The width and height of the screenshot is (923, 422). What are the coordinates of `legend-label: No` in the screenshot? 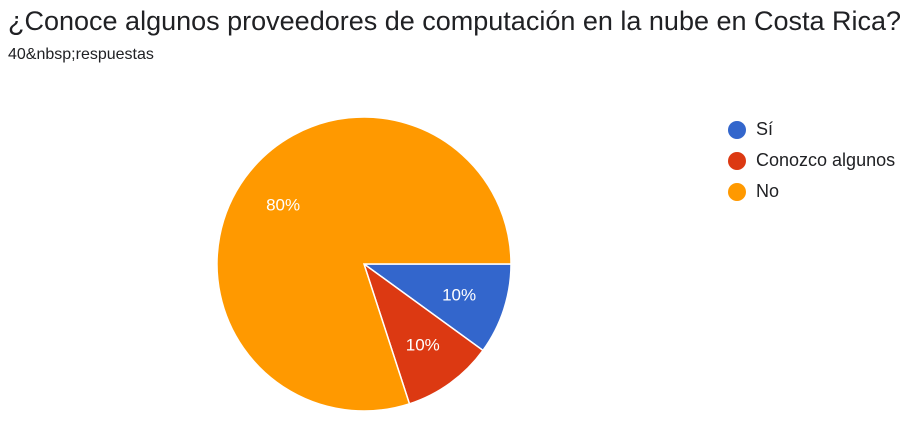 It's located at (768, 191).